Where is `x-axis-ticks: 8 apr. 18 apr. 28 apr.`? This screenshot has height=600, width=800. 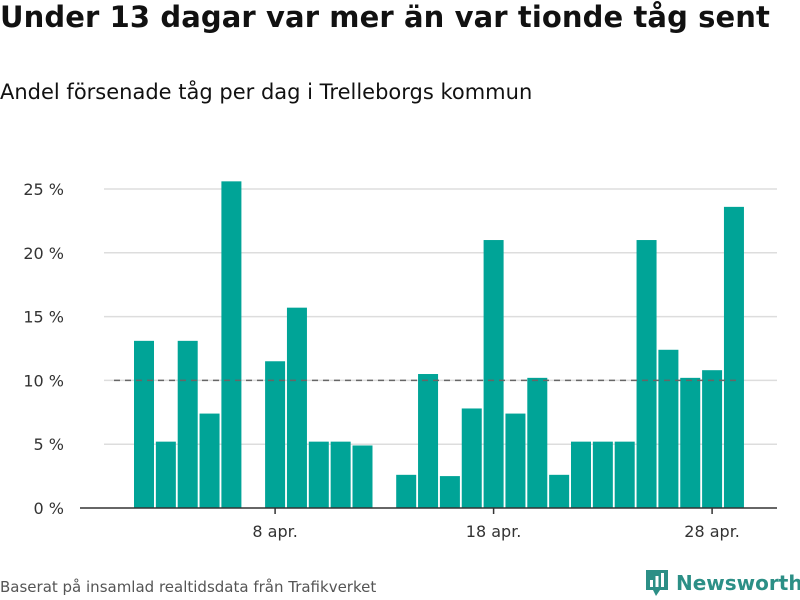 x-axis-ticks: 8 apr. 18 apr. 28 apr. is located at coordinates (496, 524).